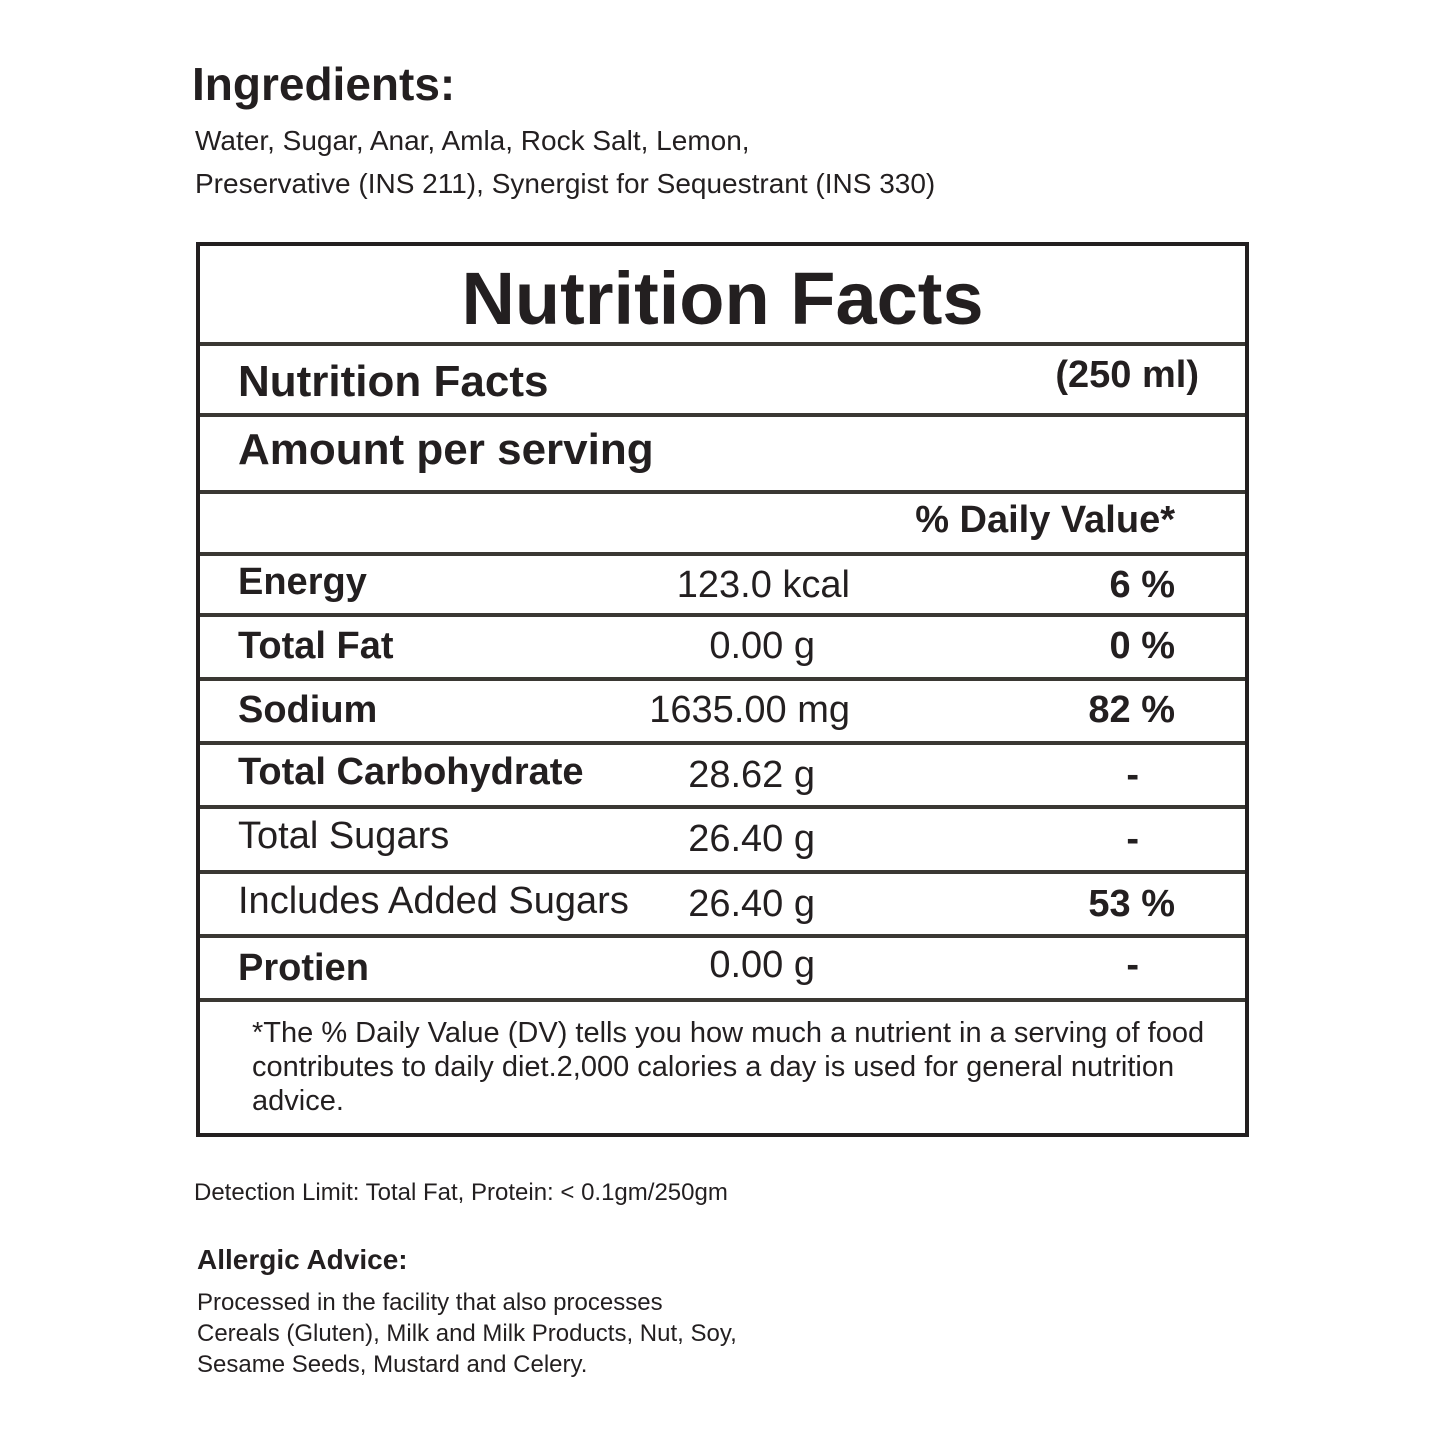  Describe the element at coordinates (393, 381) in the screenshot. I see `nutrition-facts-subtitle: Nutrition Facts` at that location.